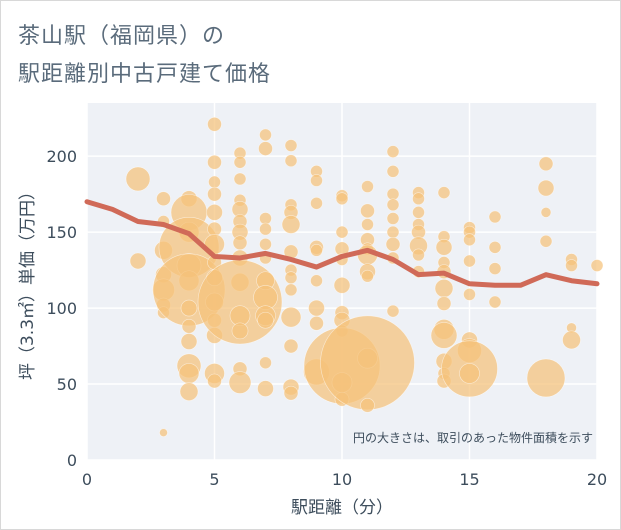 The height and width of the screenshot is (530, 621). I want to click on x-tick-label: 15, so click(469, 479).